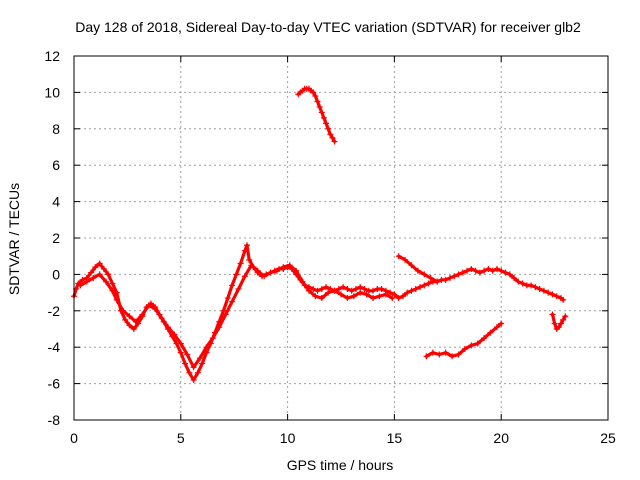 The image size is (640, 480). I want to click on x-tick-label: 5, so click(181, 438).